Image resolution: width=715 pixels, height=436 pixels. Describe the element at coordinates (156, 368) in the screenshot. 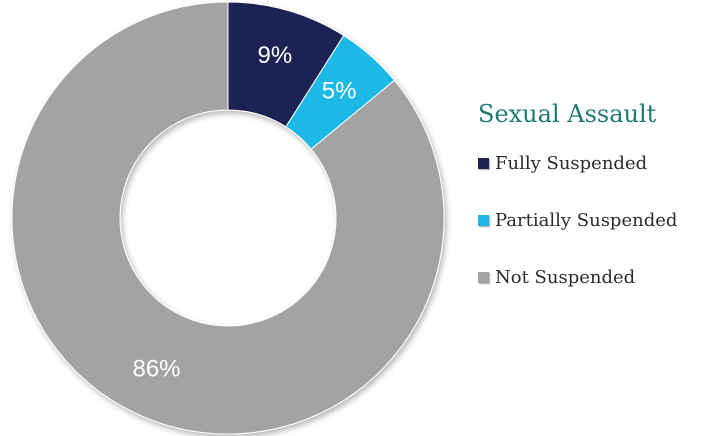

I see `slice-label-not-suspended: 86%` at that location.